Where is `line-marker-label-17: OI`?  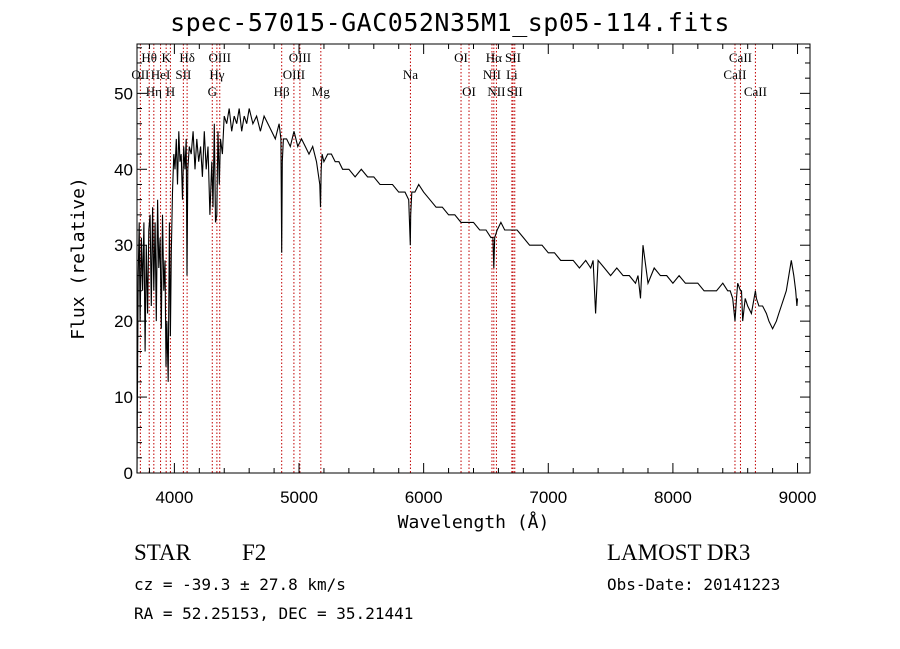
line-marker-label-17: OI is located at coordinates (469, 91).